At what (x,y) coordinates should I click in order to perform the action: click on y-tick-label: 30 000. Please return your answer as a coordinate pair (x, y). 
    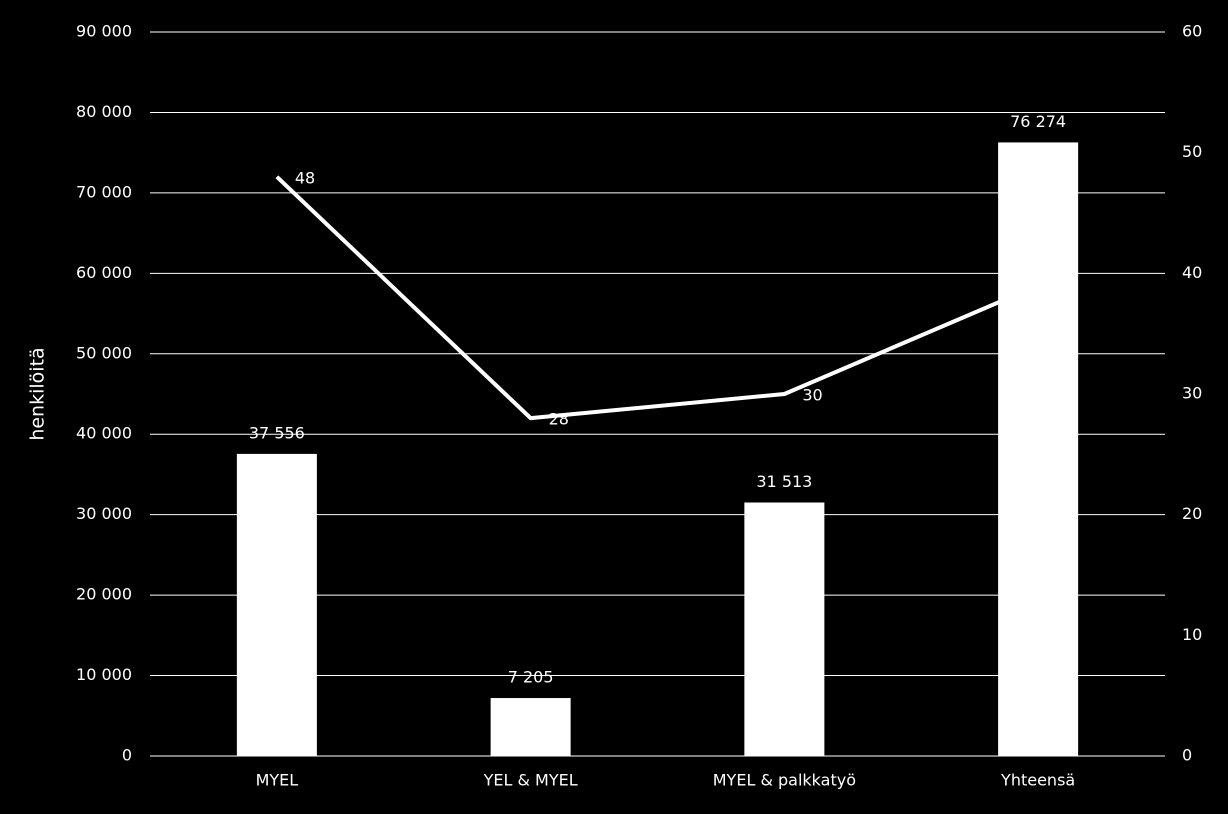
    Looking at the image, I should click on (104, 513).